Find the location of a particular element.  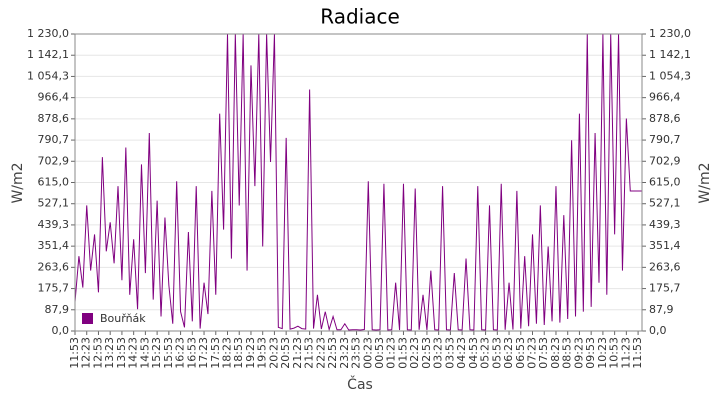

x-tick-label: 04:53 is located at coordinates (473, 353).